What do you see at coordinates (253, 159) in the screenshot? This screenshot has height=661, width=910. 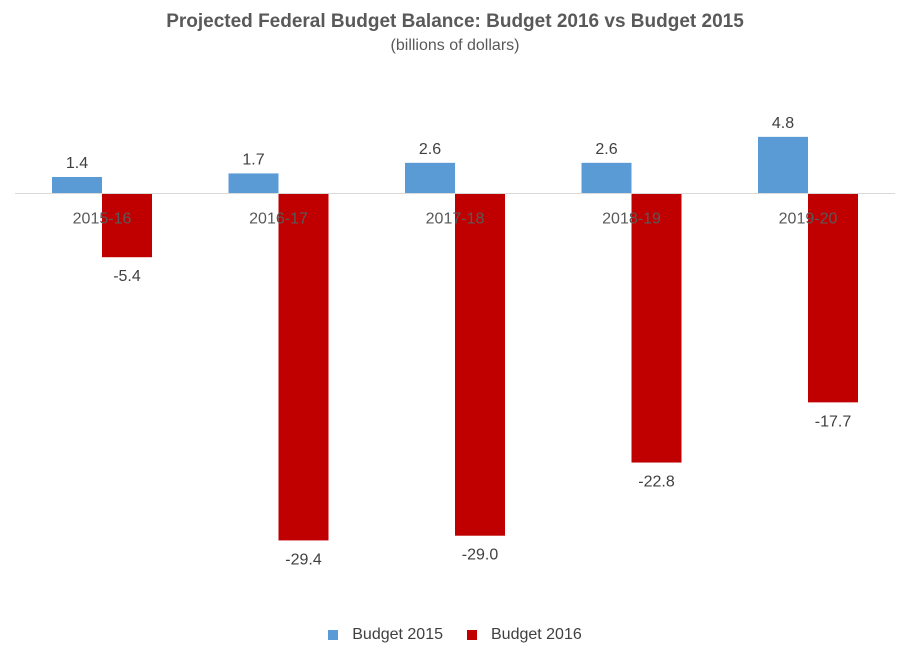 I see `data-label-budget-2015-2016-17: 1.7` at bounding box center [253, 159].